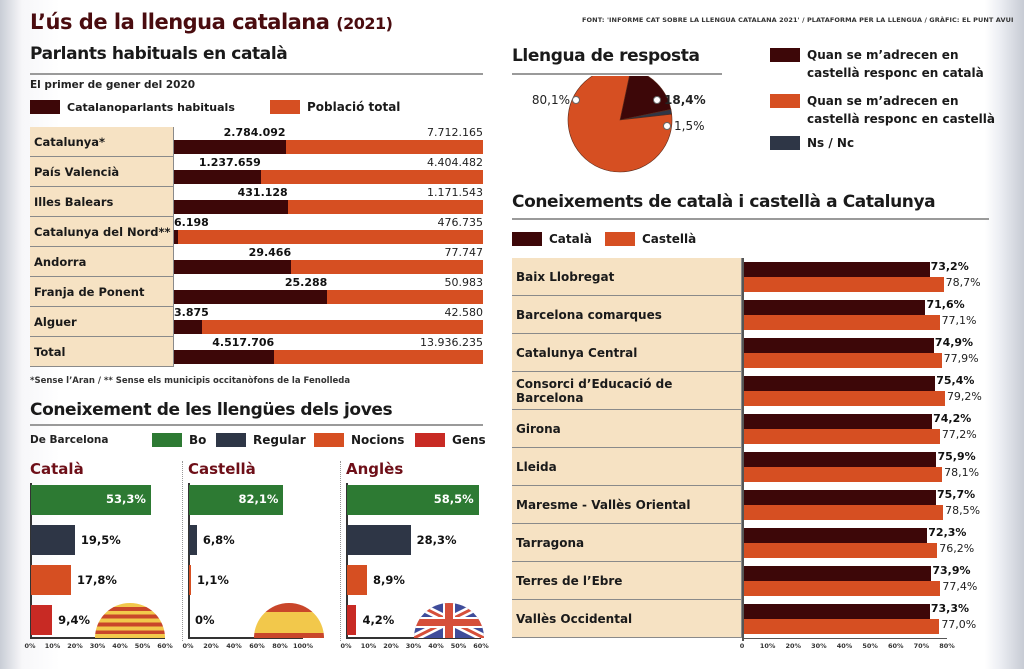 Image resolution: width=1024 pixels, height=669 pixels. What do you see at coordinates (191, 222) in the screenshot?
I see `value-catalanoparlants: 6.198` at bounding box center [191, 222].